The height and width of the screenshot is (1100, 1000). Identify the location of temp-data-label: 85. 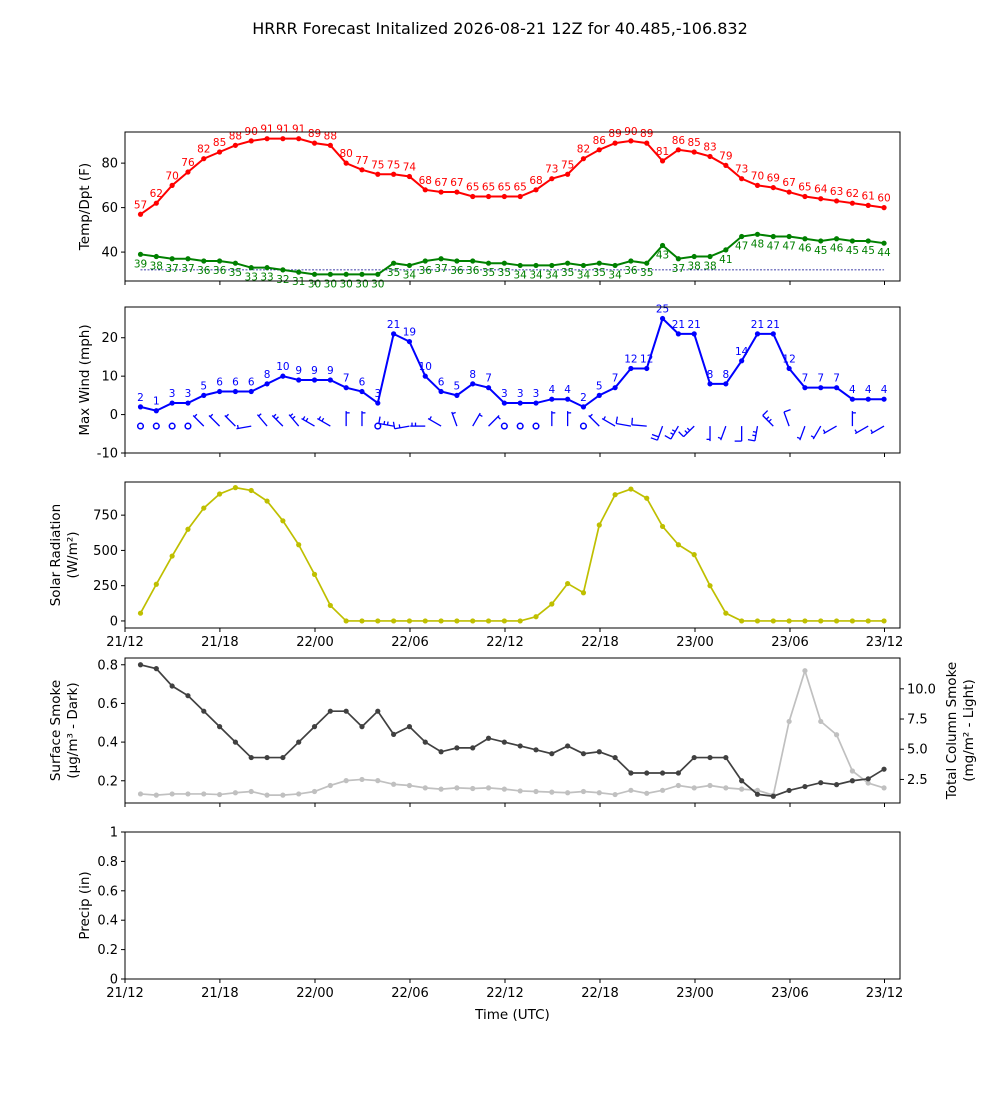
(694, 143).